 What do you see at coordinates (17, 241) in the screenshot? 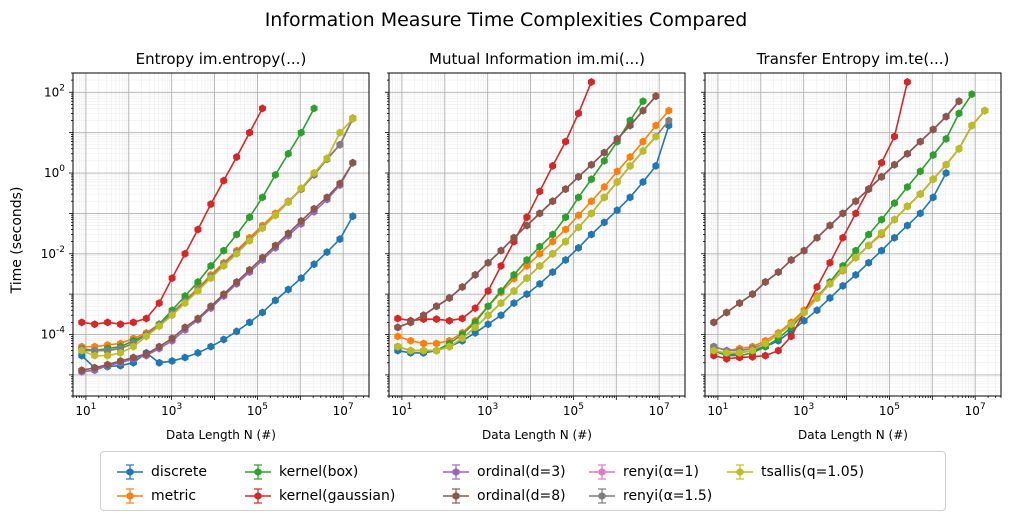
I see `y-axis-label: Time (seconds)` at bounding box center [17, 241].